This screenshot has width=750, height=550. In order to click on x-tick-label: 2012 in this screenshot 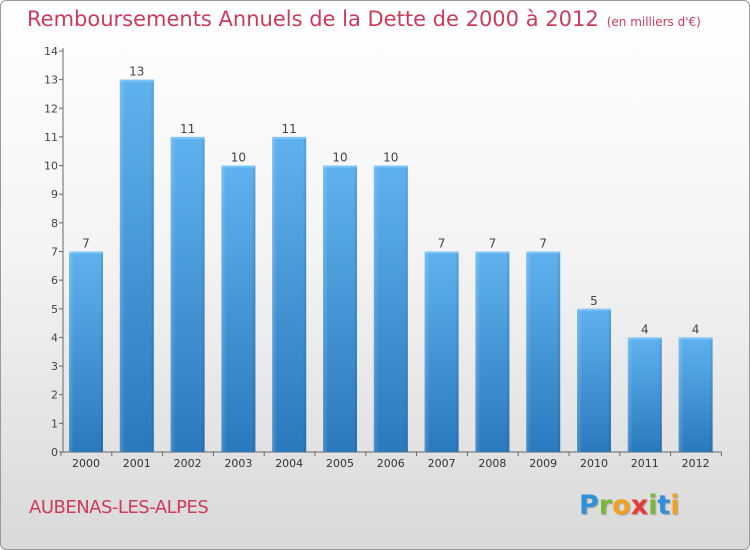, I will do `click(696, 463)`.